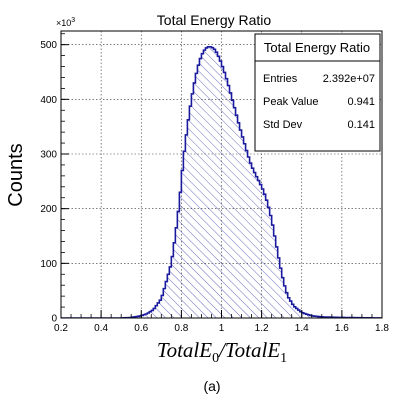 This screenshot has height=403, width=415. Describe the element at coordinates (101, 328) in the screenshot. I see `x-tick-label: 0.4` at that location.